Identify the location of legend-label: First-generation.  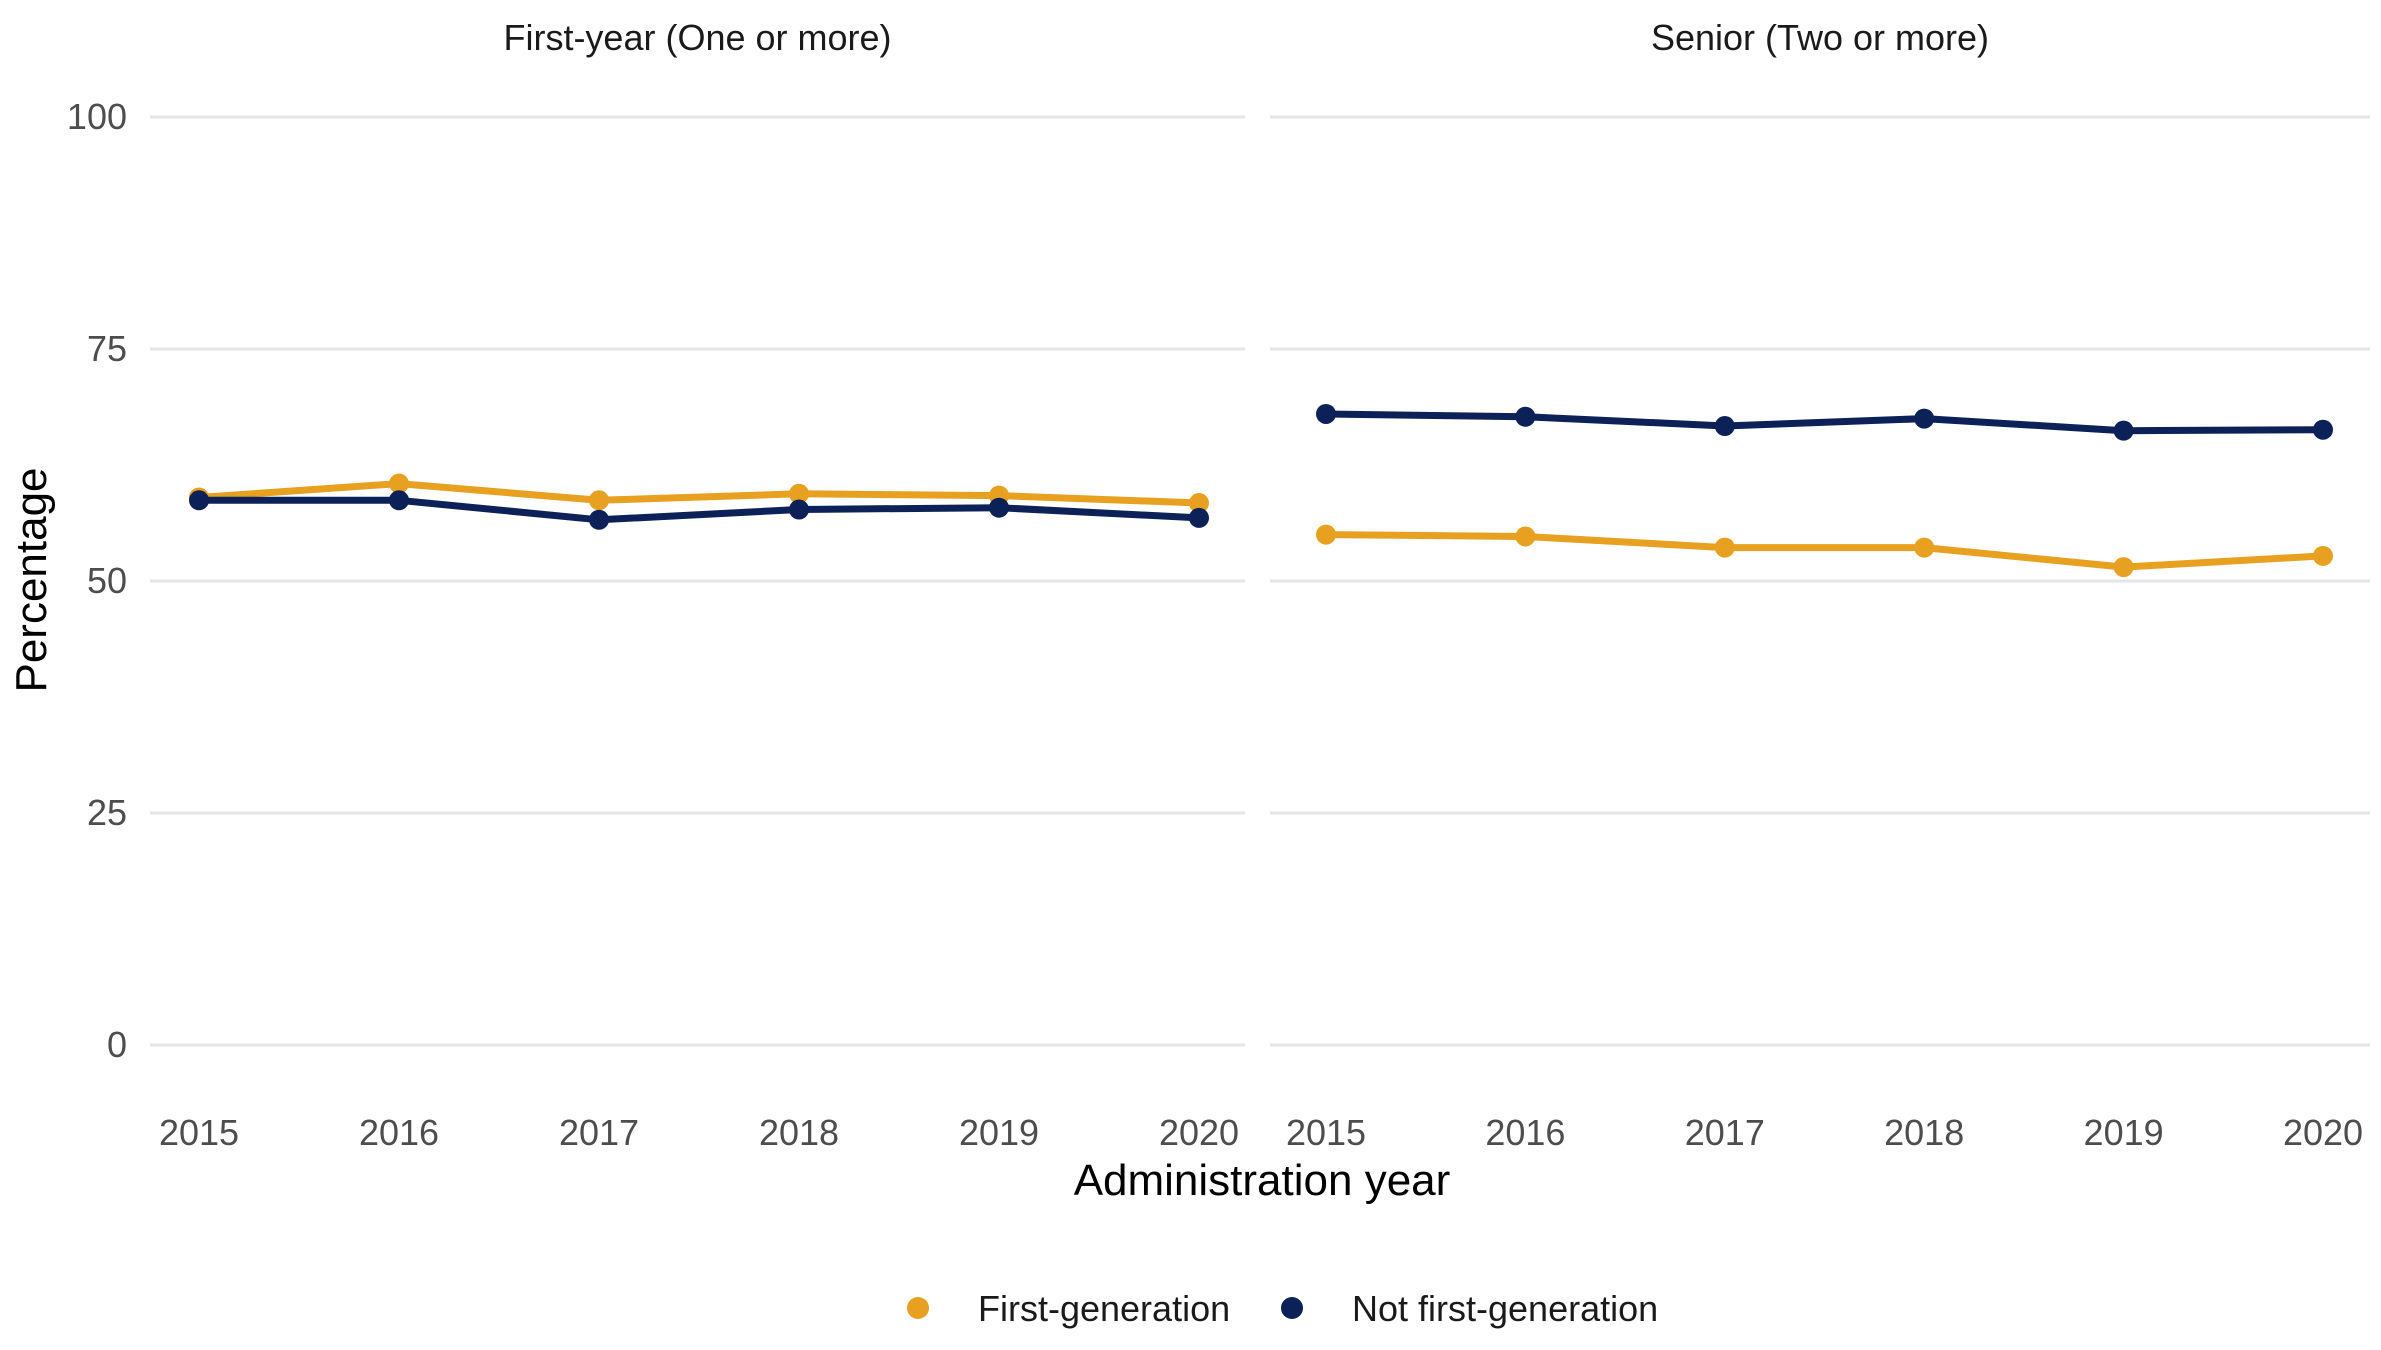
(1104, 1308).